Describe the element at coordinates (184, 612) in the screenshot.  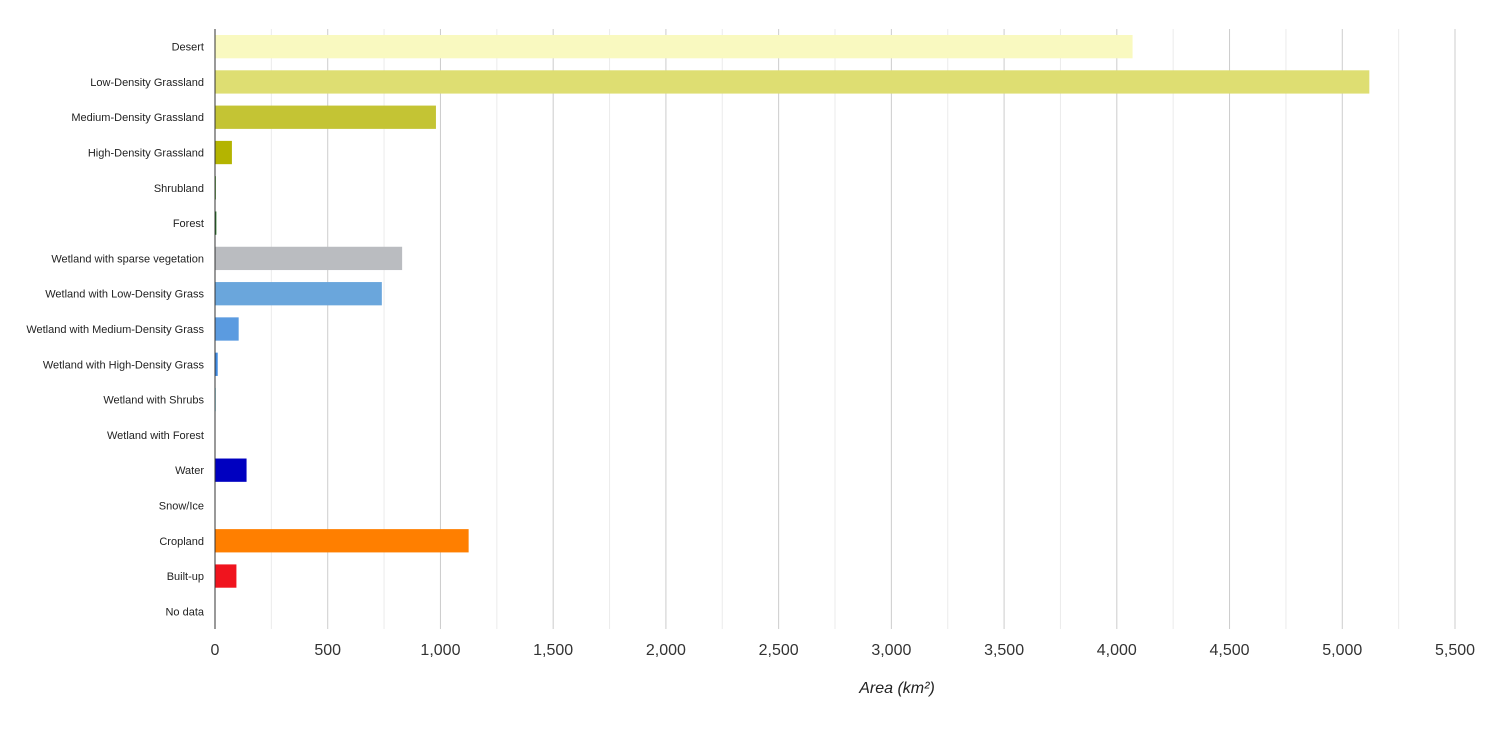
I see `category-label: No data` at that location.